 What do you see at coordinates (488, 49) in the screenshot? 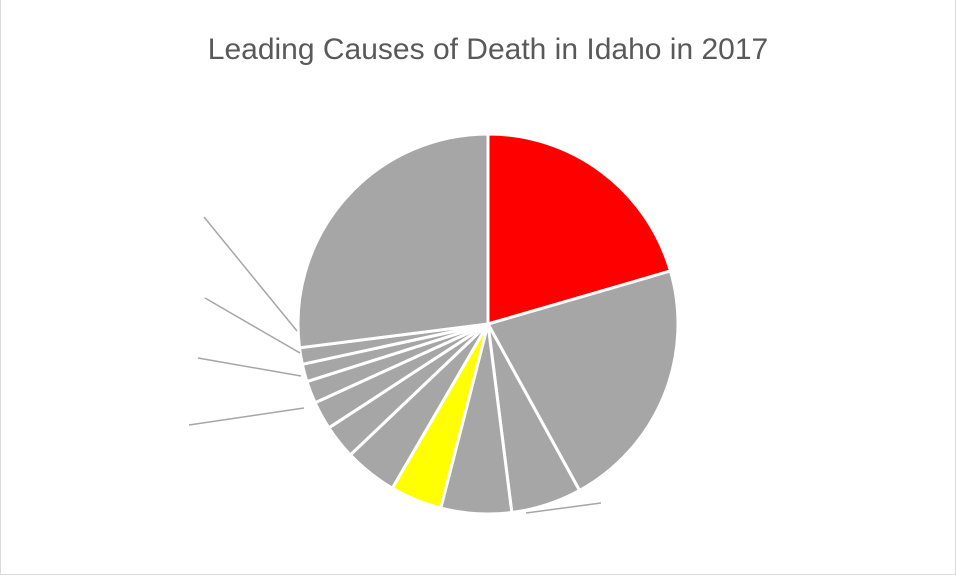
I see `chart-title: Leading Causes of Death in Idaho in 2017` at bounding box center [488, 49].